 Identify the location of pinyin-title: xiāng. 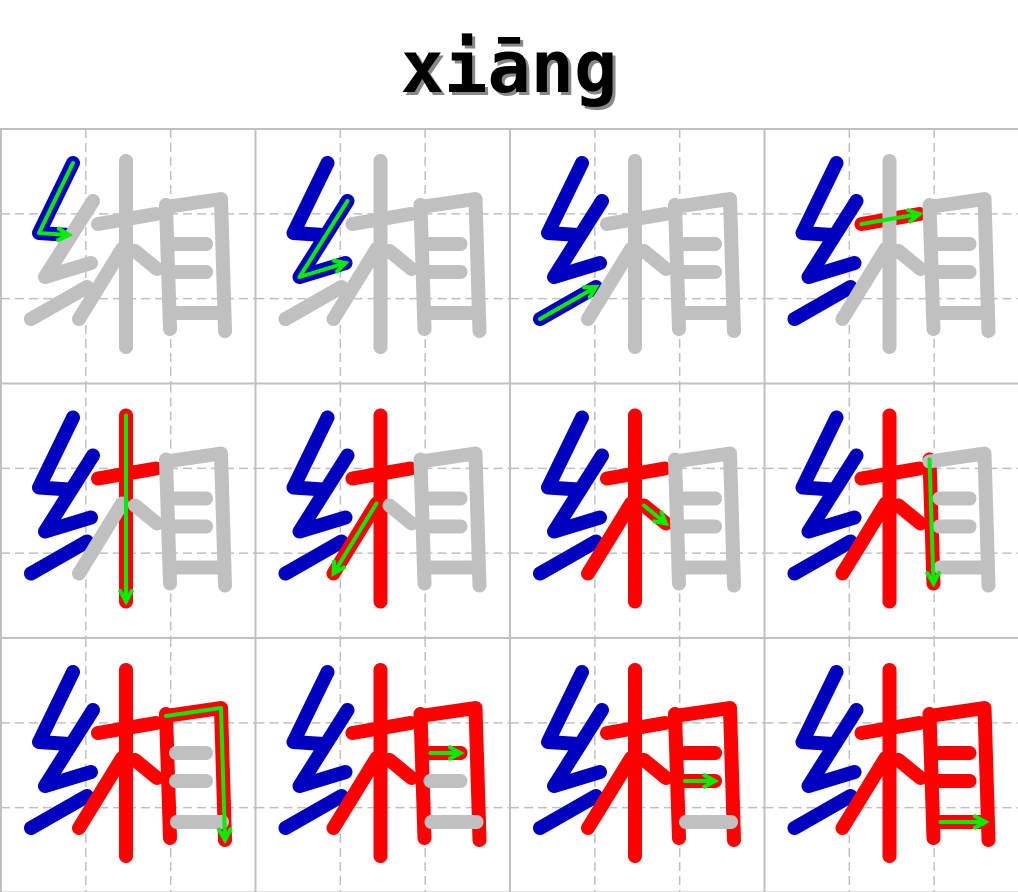
(509, 67).